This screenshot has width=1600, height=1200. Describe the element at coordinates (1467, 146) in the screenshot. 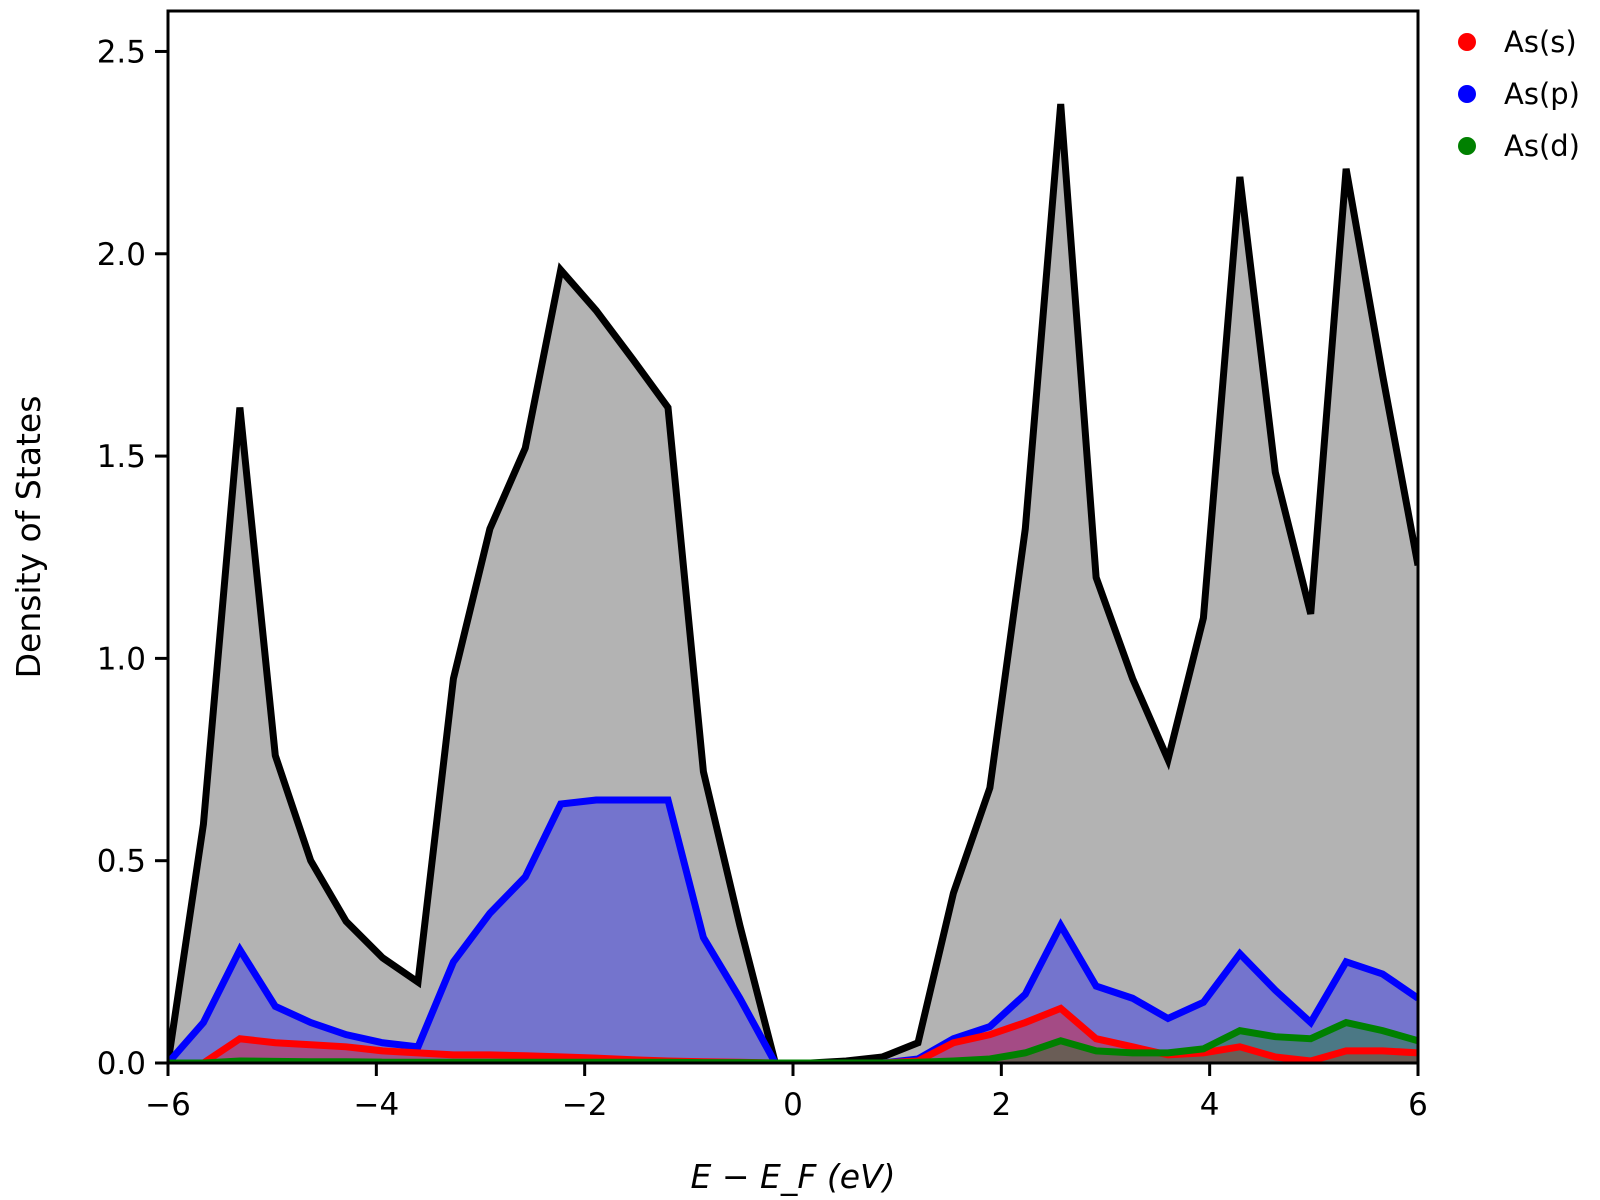

I see `legend-marker-as-d` at that location.